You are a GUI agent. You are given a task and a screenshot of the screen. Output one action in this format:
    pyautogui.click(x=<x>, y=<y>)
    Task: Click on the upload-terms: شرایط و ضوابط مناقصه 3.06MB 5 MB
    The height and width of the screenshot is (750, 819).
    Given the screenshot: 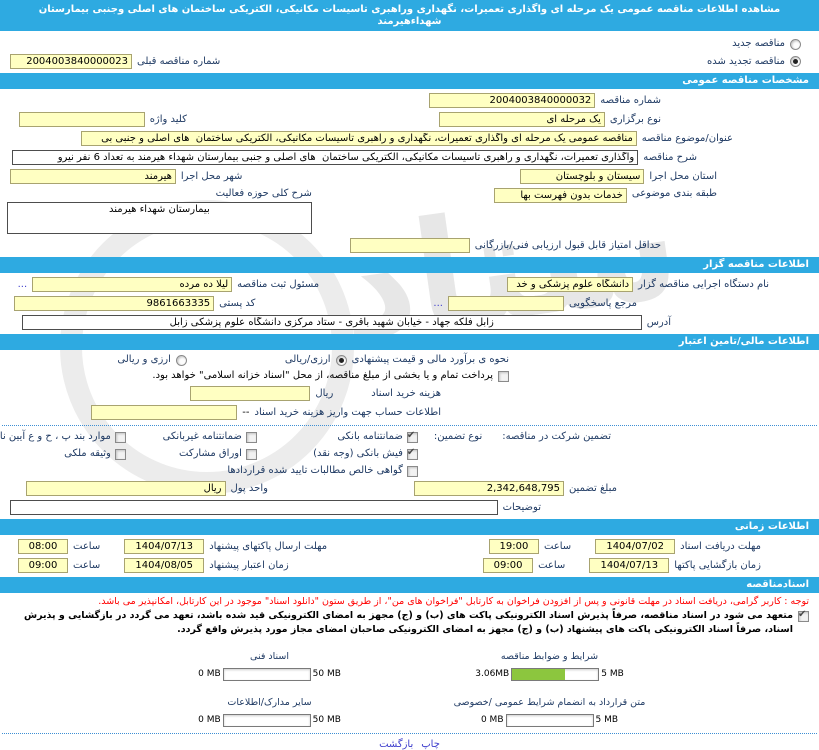 What is the action you would take?
    pyautogui.click(x=549, y=666)
    